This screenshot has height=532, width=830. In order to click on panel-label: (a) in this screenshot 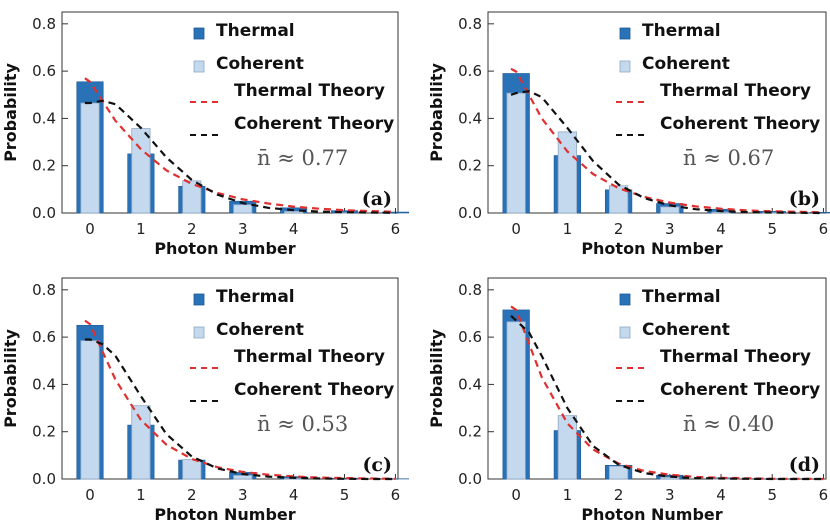, I will do `click(377, 199)`.